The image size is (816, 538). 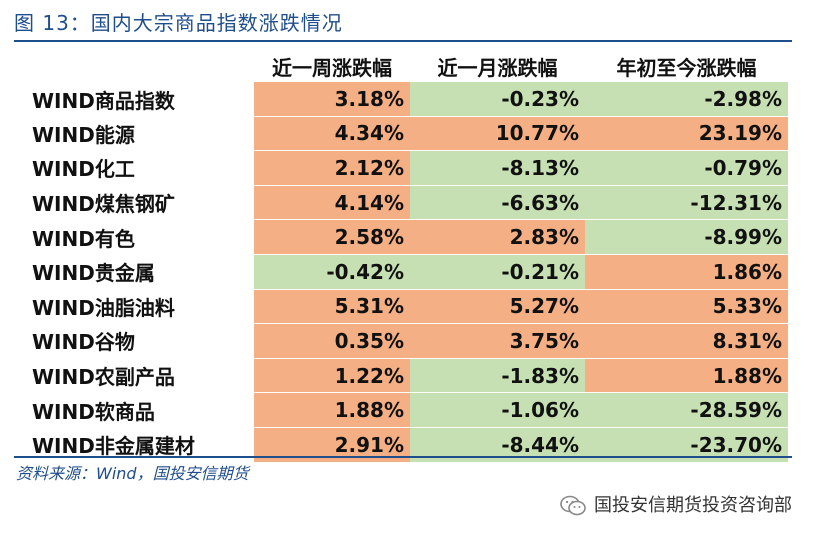 I want to click on cell-ytd: 8.31%, so click(x=686, y=341).